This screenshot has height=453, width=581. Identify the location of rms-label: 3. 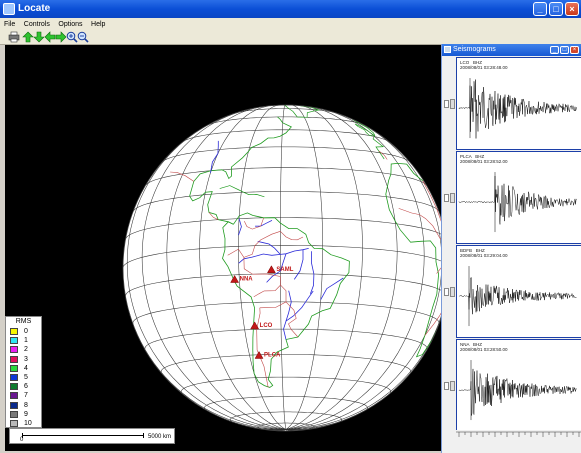
(26, 359).